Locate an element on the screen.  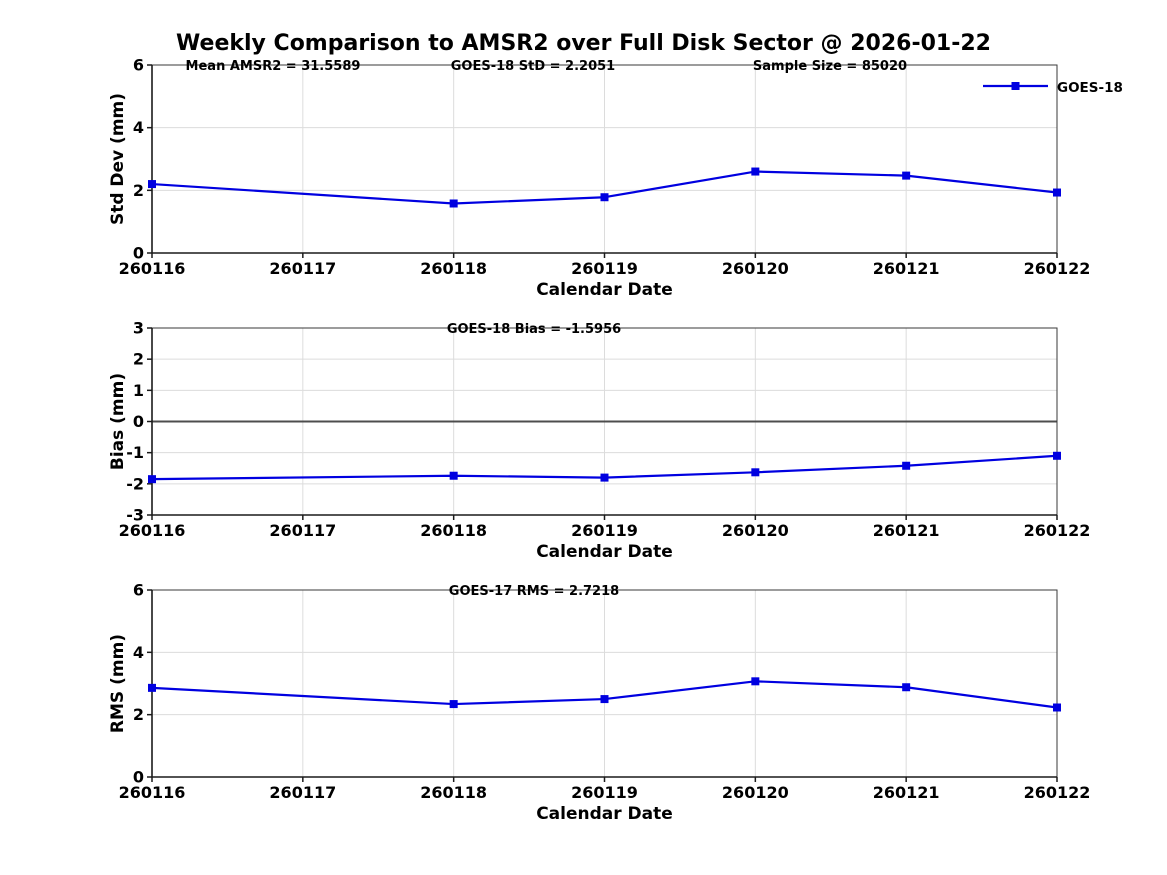
annotation-text: GOES-17 RMS = 2.7218 is located at coordinates (534, 591).